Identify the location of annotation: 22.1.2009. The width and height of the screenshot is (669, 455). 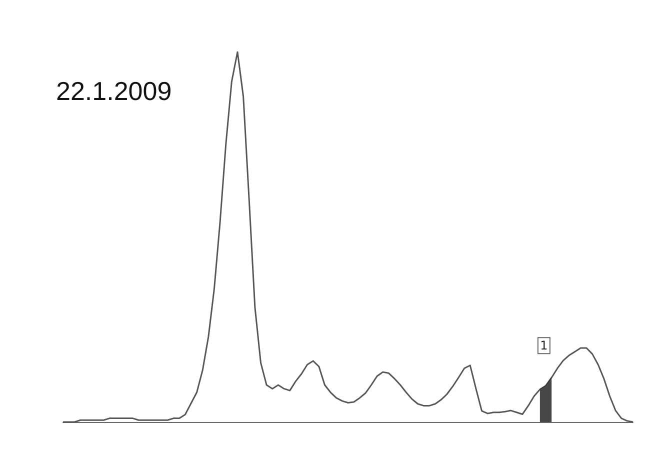
(114, 91).